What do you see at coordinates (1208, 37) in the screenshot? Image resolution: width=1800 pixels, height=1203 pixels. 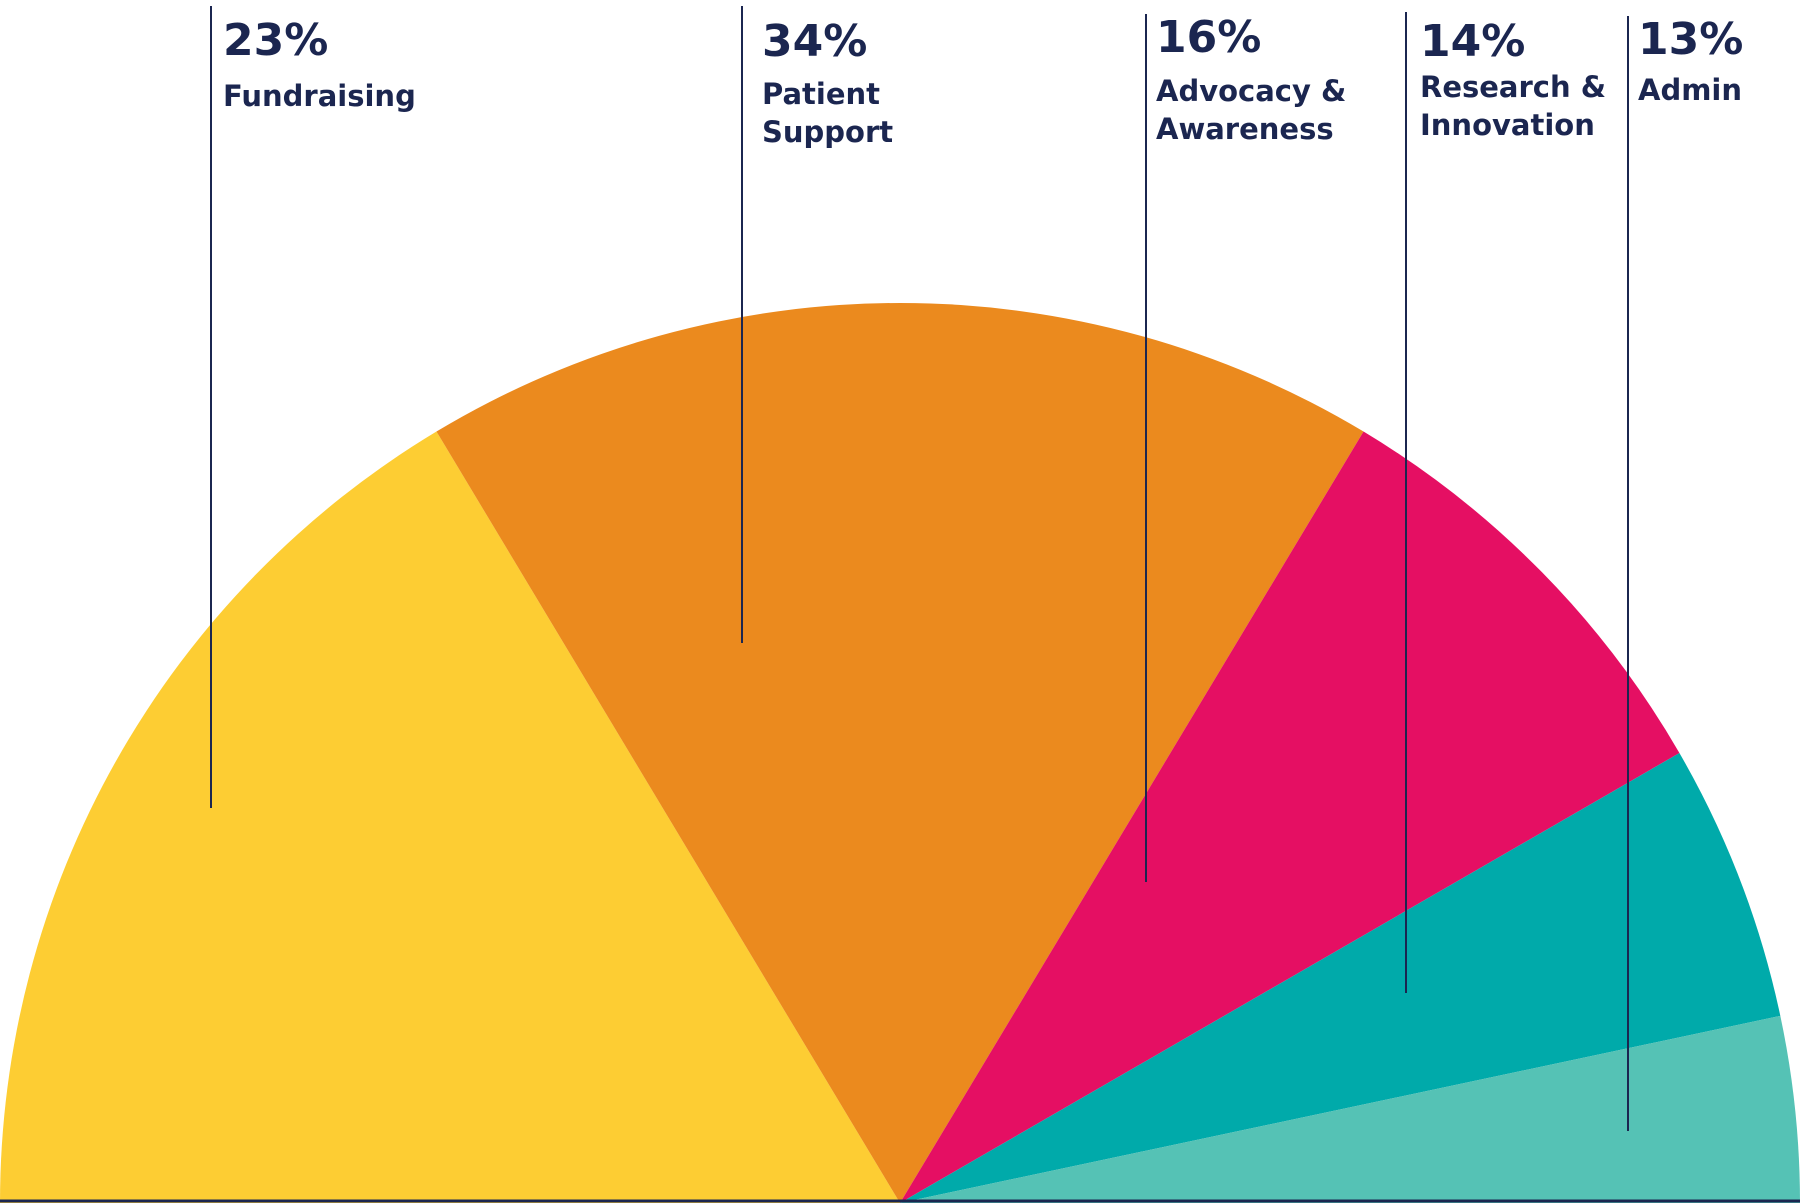 I see `percent-label-advocacy-awareness: 16%` at bounding box center [1208, 37].